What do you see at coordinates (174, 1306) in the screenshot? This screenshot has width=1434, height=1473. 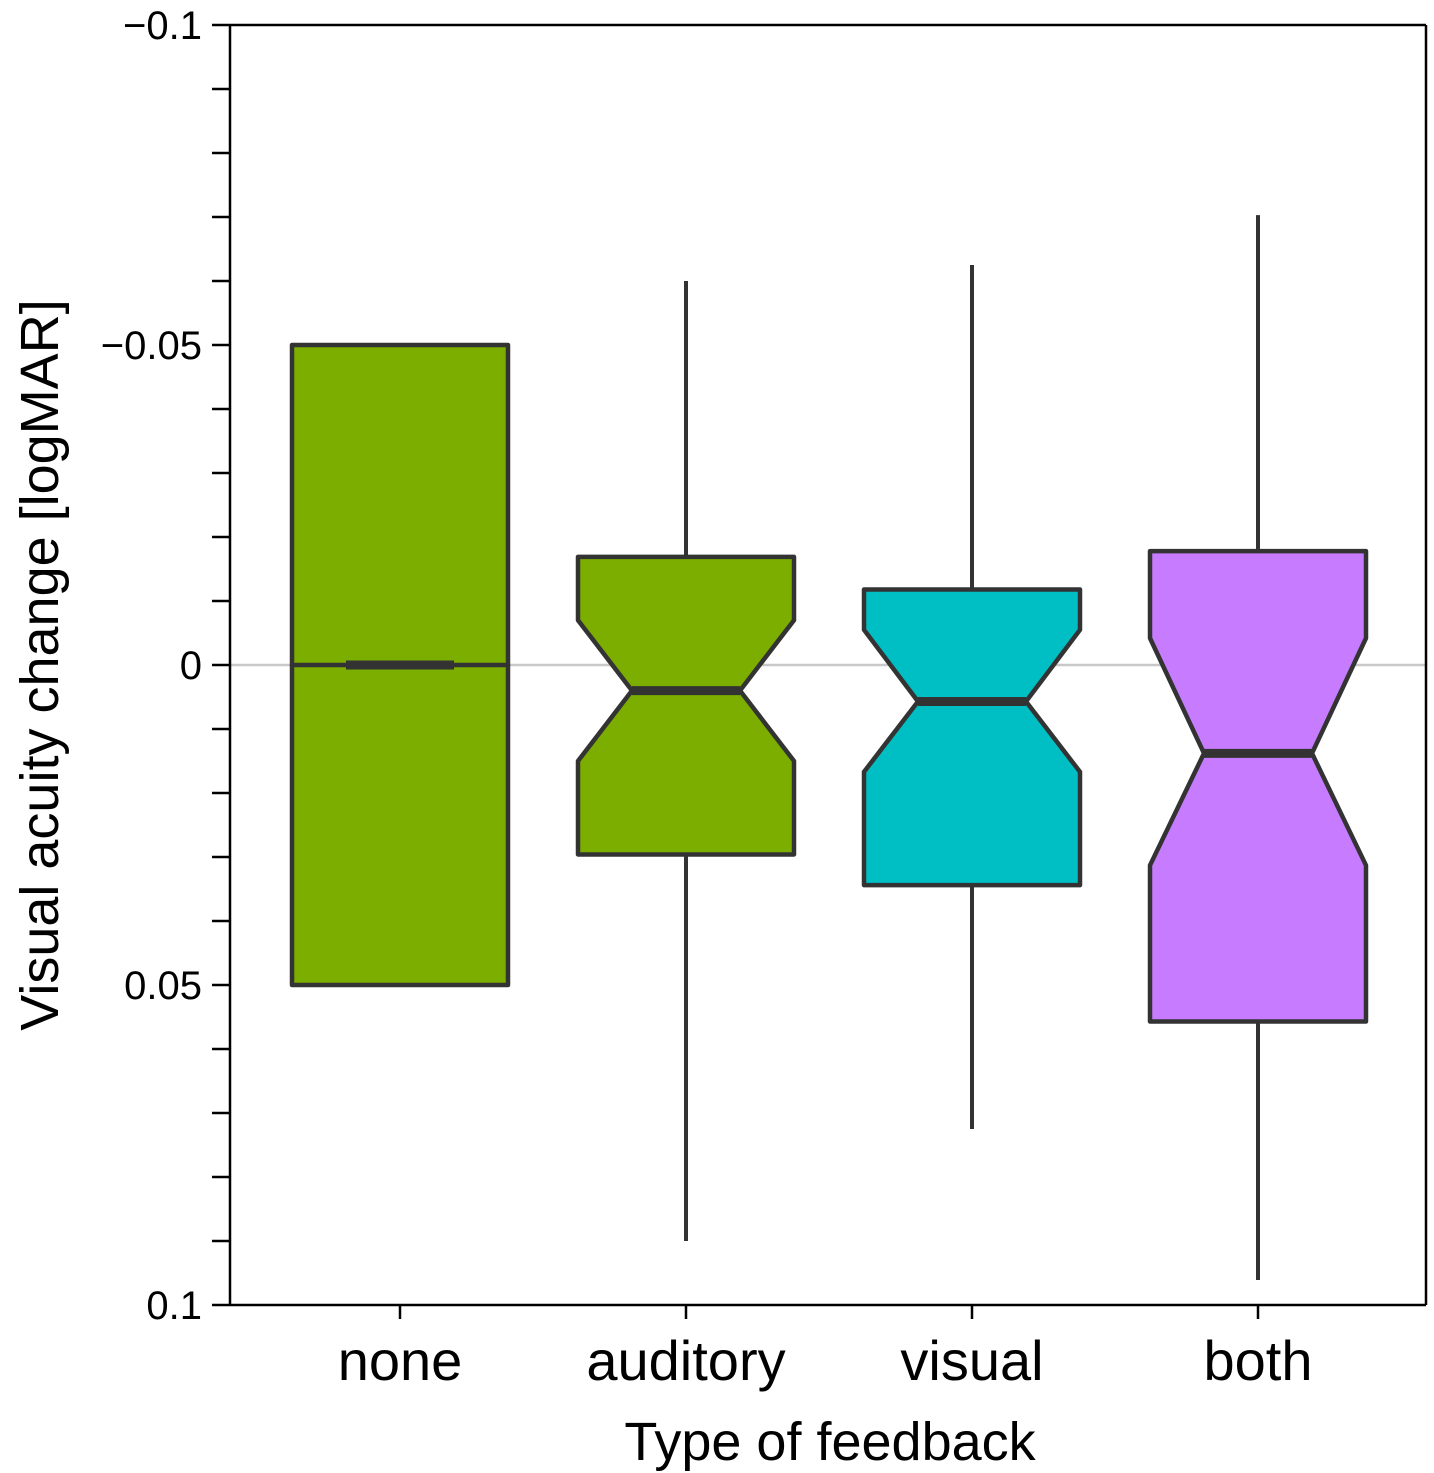 I see `y-tick-label: 0.1` at bounding box center [174, 1306].